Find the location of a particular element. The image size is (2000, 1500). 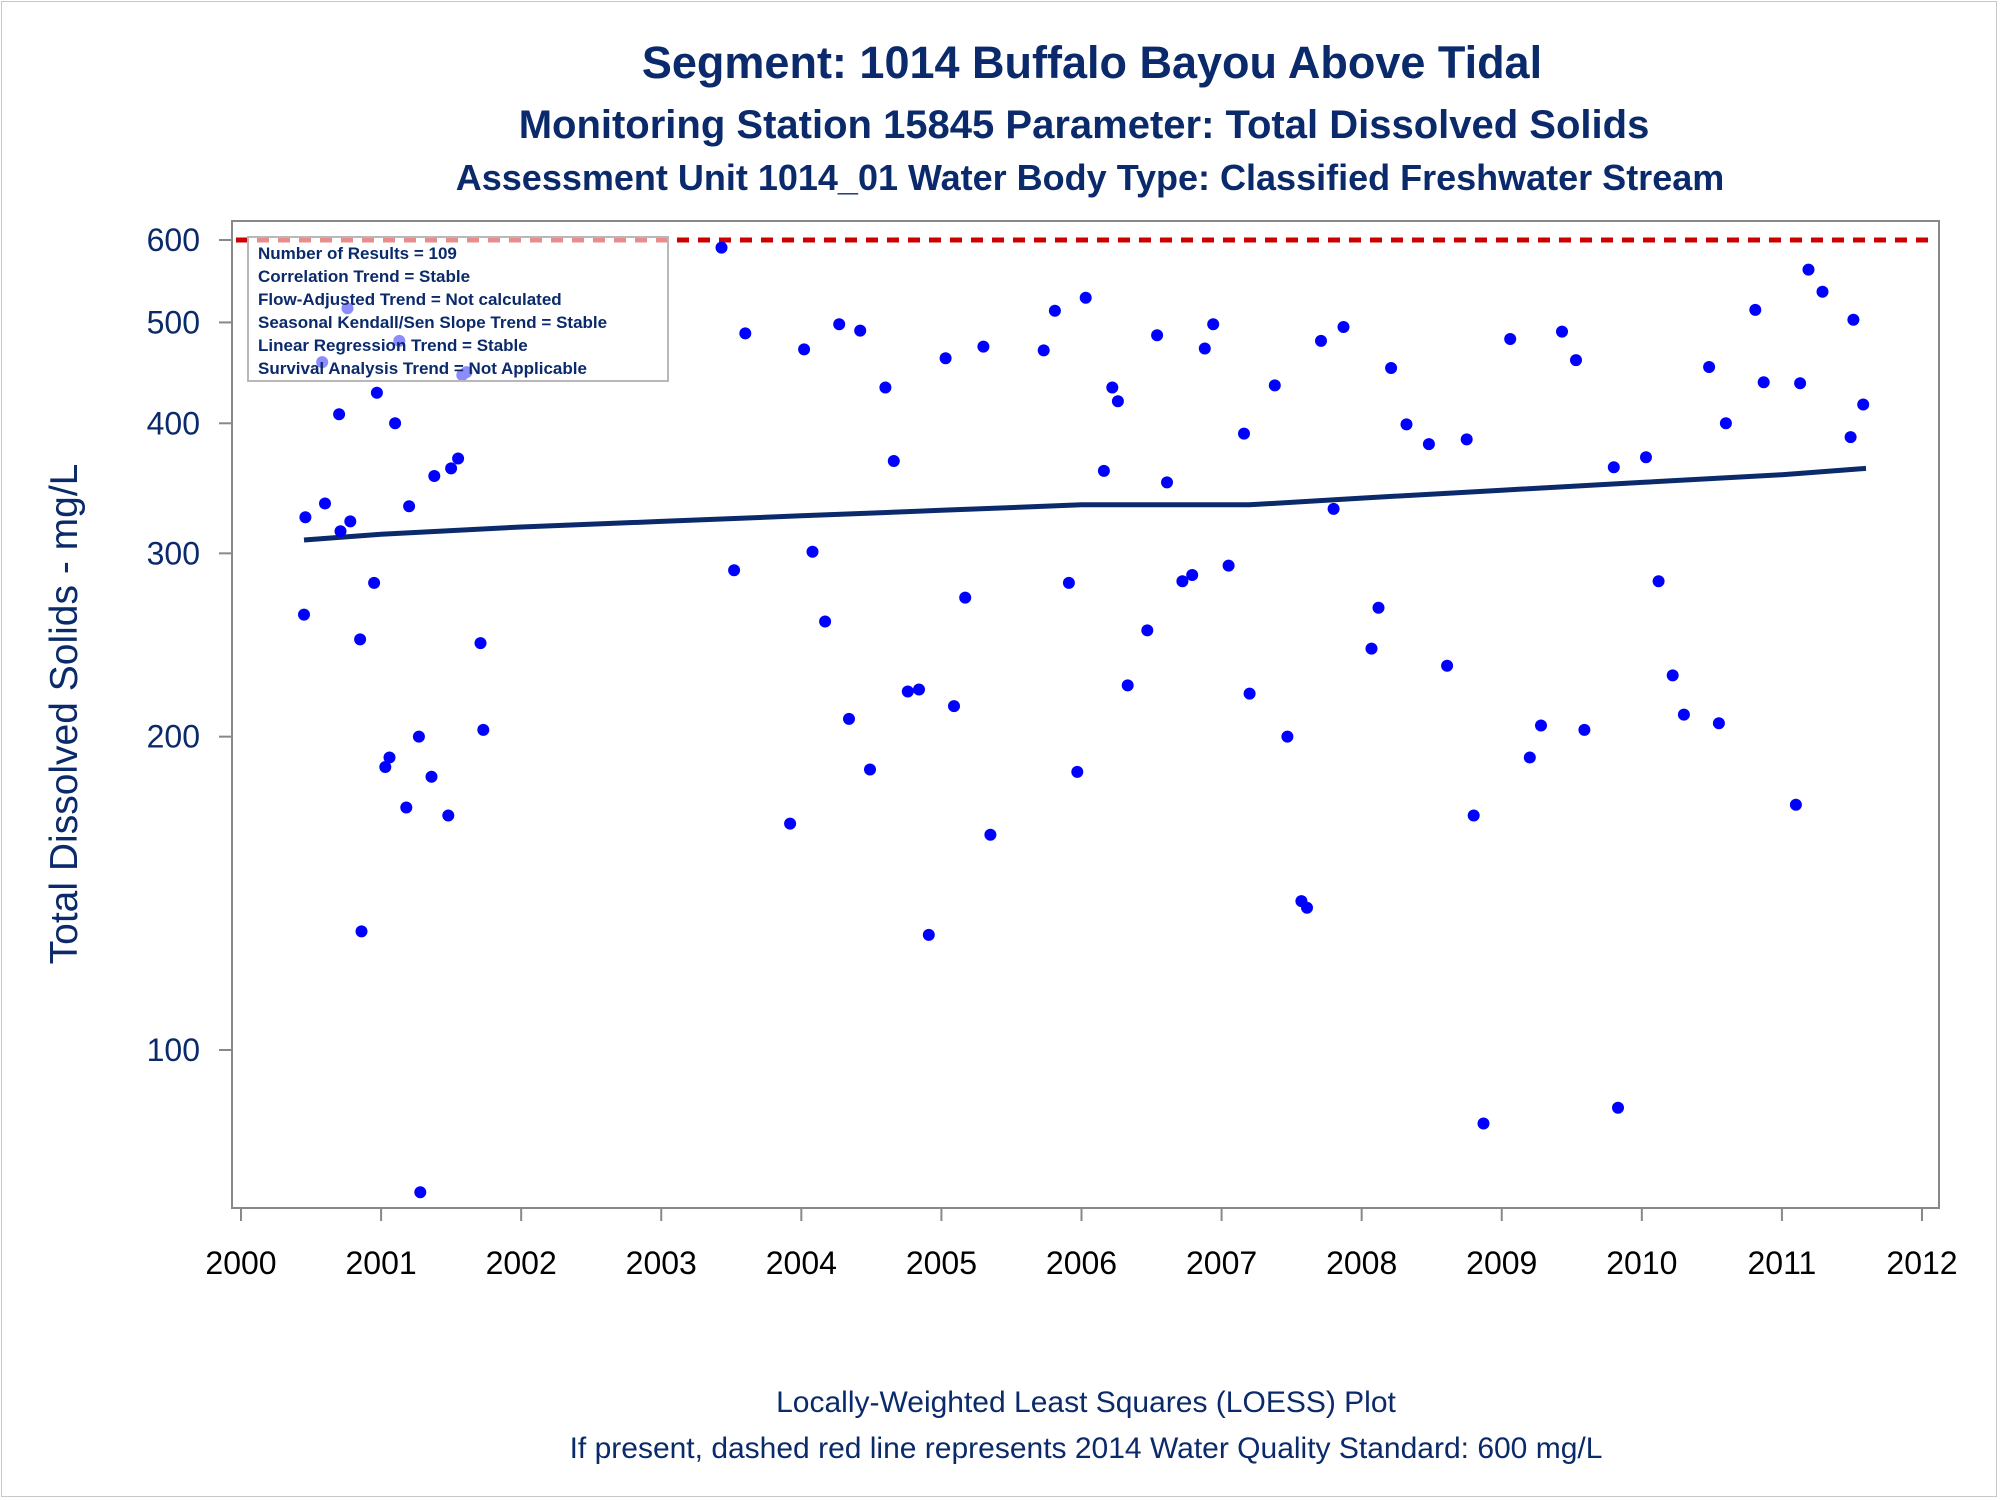

y-tick-label: 100 is located at coordinates (173, 1050).